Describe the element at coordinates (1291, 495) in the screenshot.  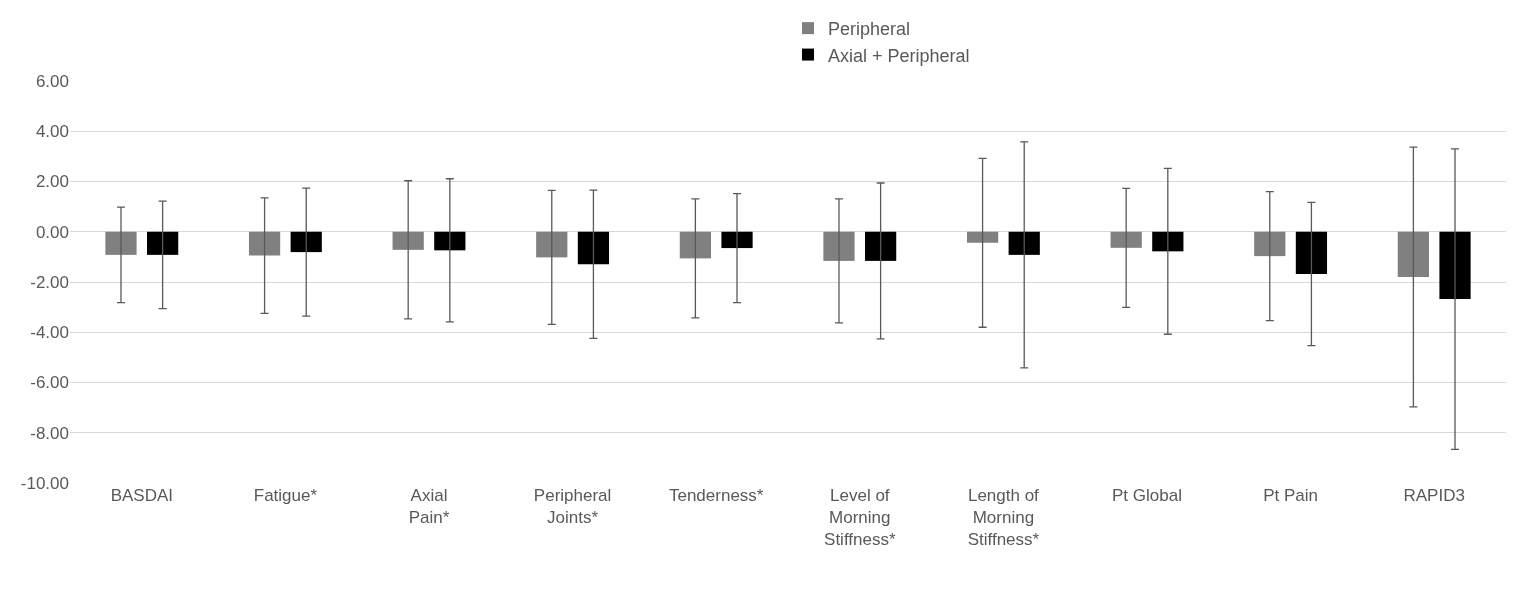
I see `x-tick-label: Pt Pain` at that location.